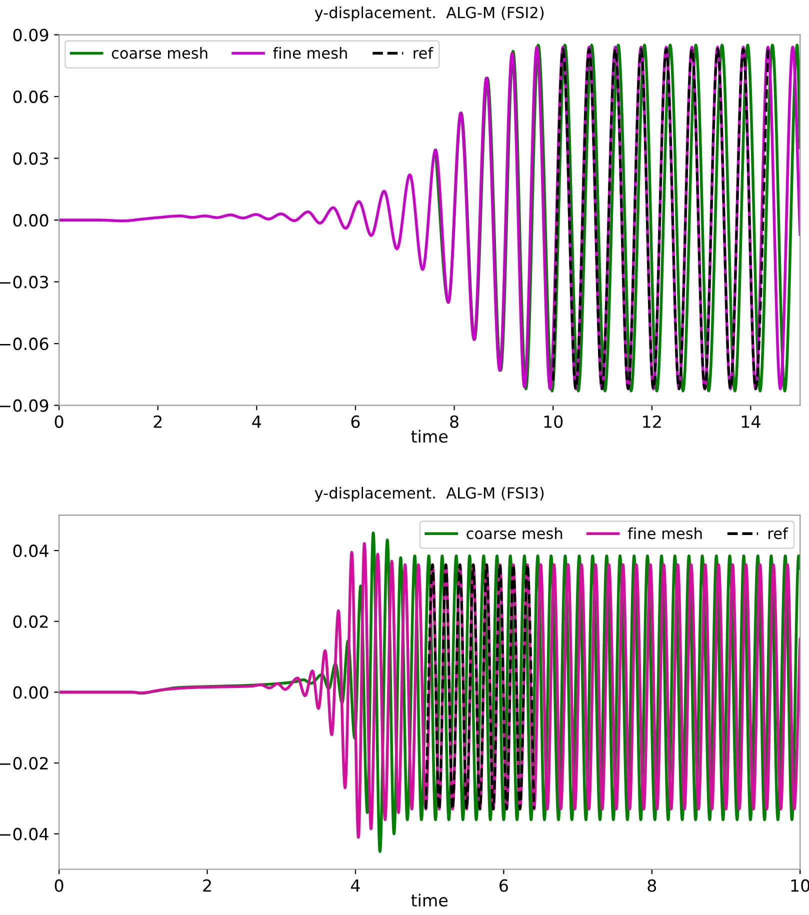 This screenshot has height=915, width=809. I want to click on y-tick-label: 0.02, so click(30, 621).